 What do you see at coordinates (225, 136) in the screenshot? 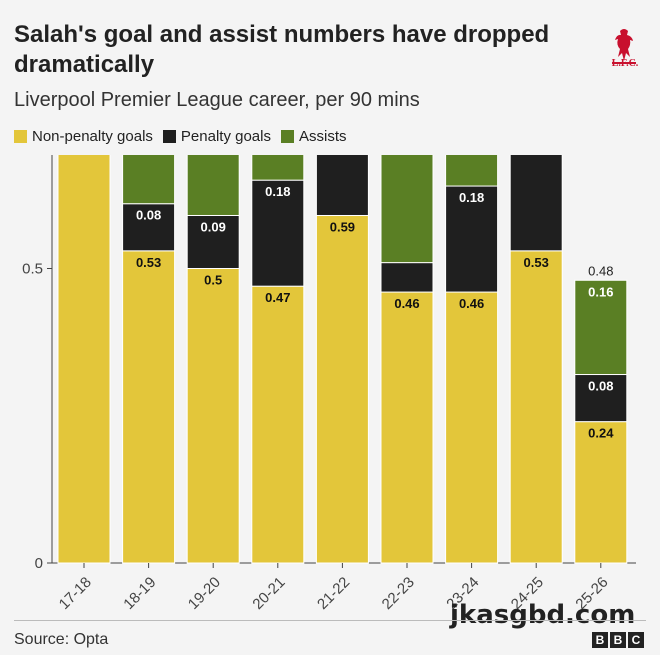
I see `legend-label-penalty: Penalty goals` at bounding box center [225, 136].